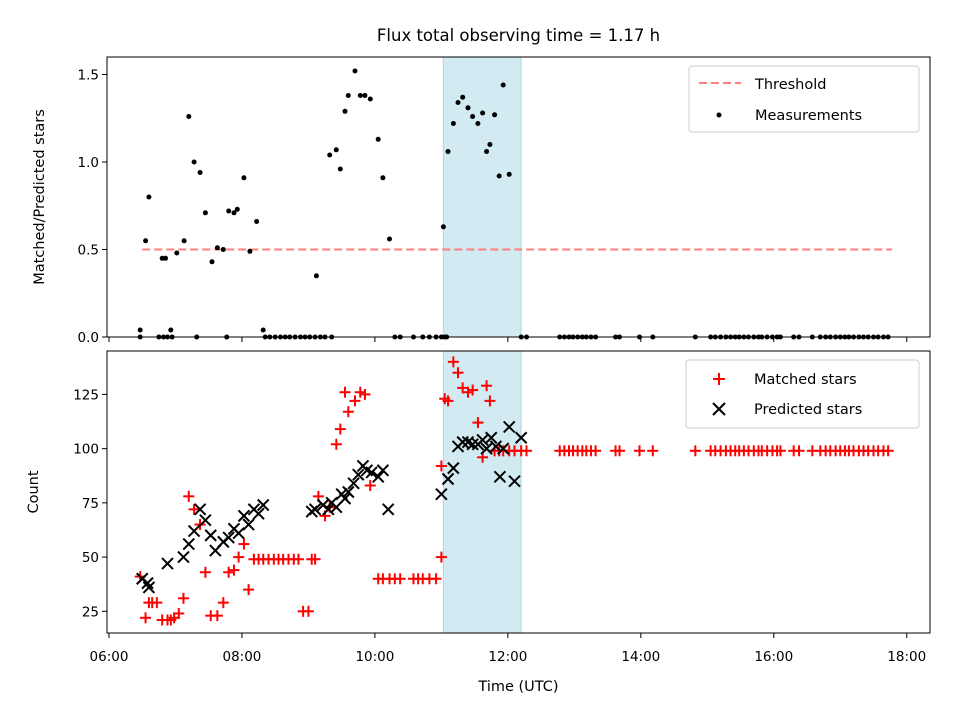 This screenshot has width=960, height=720. Describe the element at coordinates (790, 85) in the screenshot. I see `threshold-legend-label: Threshold` at that location.